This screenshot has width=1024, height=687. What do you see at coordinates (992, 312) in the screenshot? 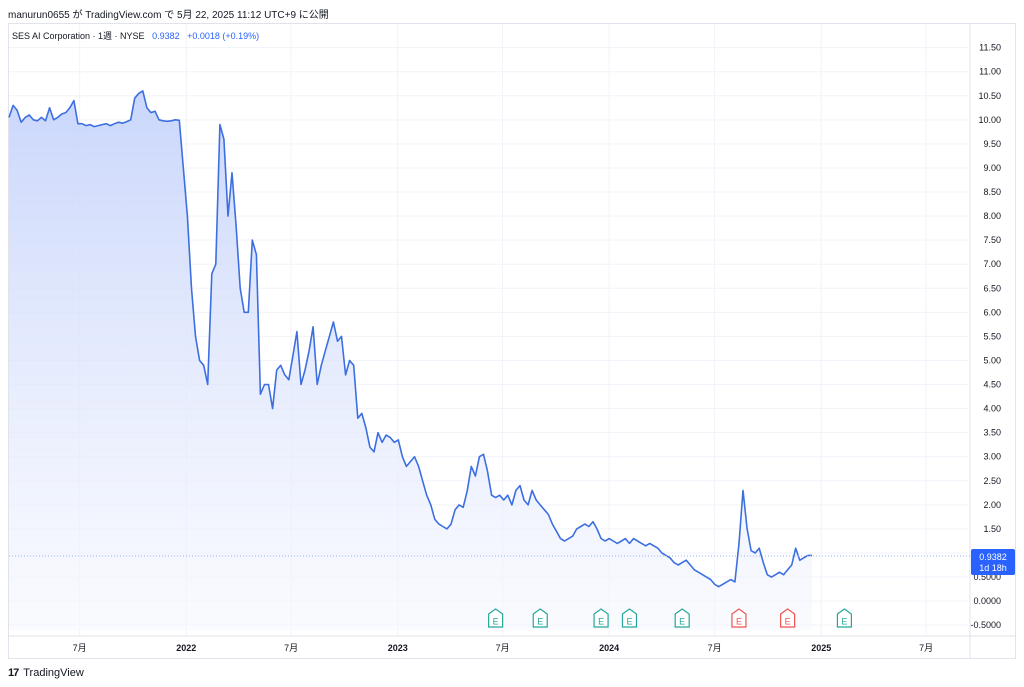
I see `y-tick-label: 6.00` at bounding box center [992, 312].